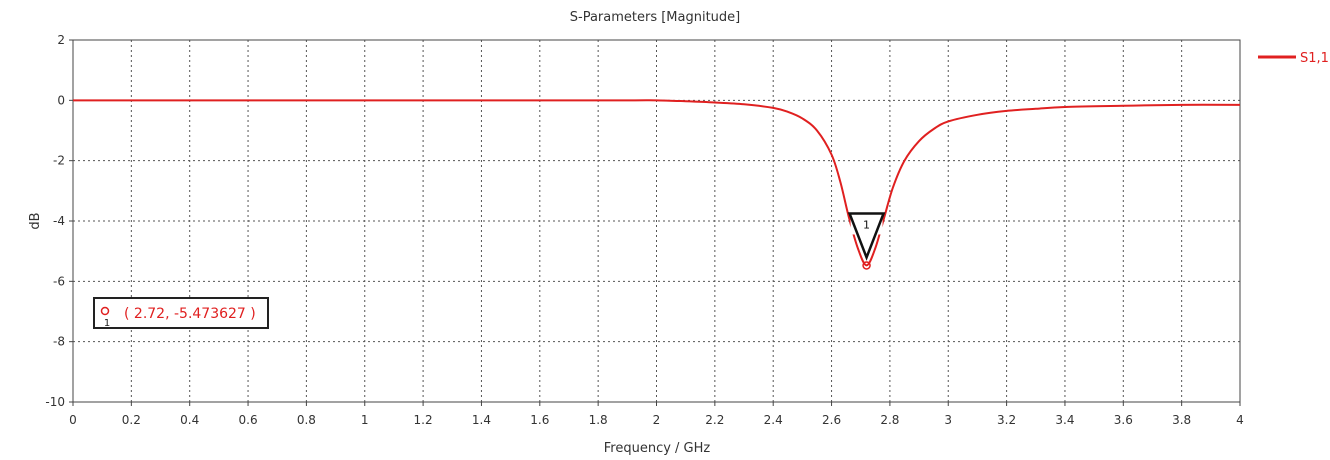 The width and height of the screenshot is (1330, 460). I want to click on y-tick-label: -6, so click(59, 281).